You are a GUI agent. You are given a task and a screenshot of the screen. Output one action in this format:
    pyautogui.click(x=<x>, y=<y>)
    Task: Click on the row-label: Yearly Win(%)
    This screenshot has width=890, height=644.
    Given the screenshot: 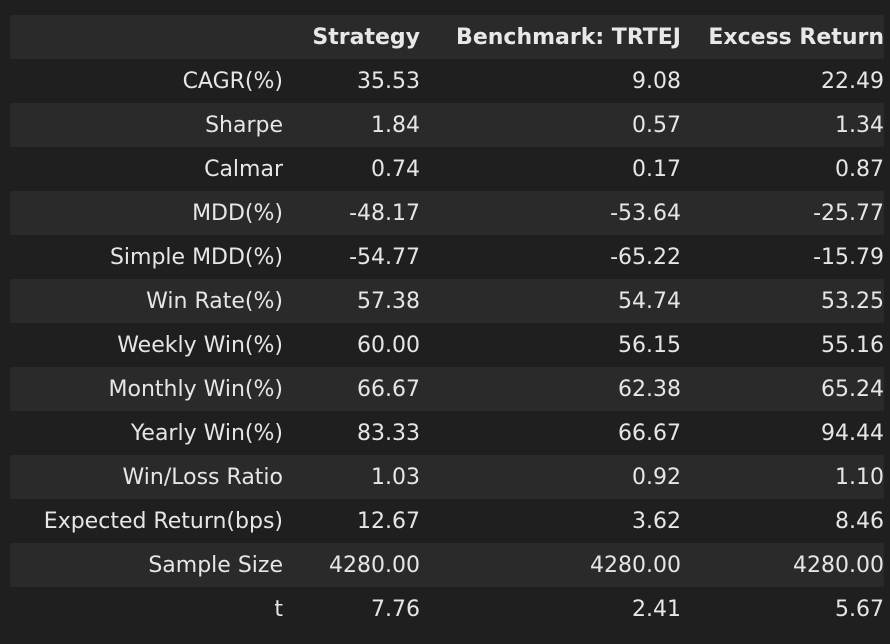 What is the action you would take?
    pyautogui.click(x=206, y=433)
    